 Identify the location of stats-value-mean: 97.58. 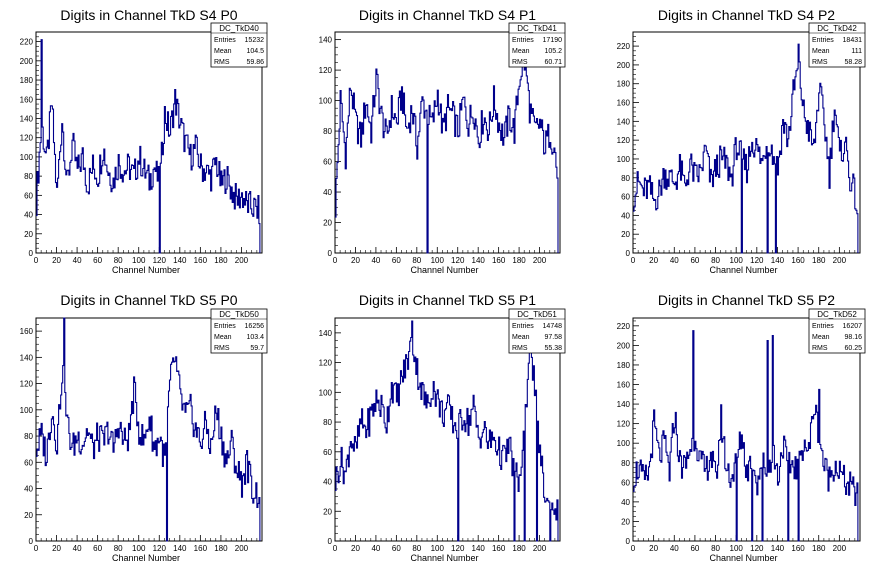
(553, 337).